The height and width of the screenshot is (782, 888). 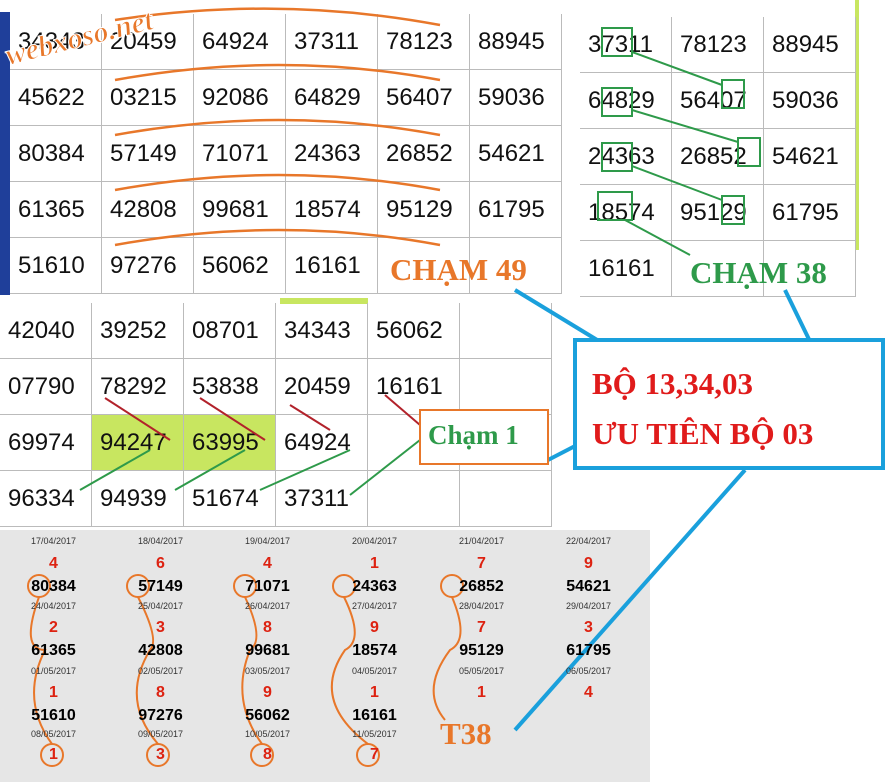 What do you see at coordinates (160, 541) in the screenshot?
I see `date: 18/04/2017` at bounding box center [160, 541].